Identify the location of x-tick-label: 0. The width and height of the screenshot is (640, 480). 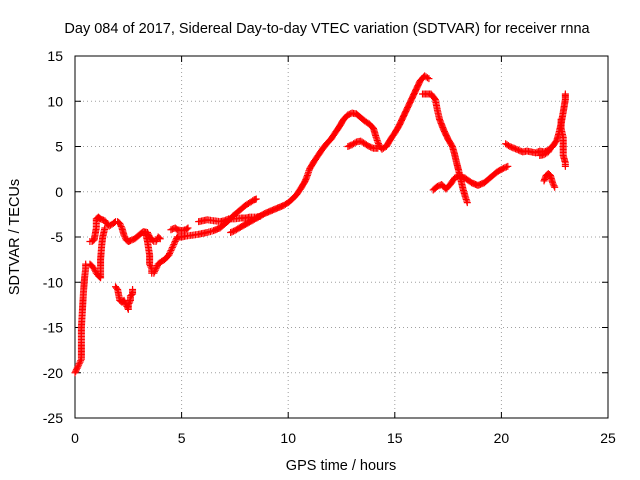
(75, 438).